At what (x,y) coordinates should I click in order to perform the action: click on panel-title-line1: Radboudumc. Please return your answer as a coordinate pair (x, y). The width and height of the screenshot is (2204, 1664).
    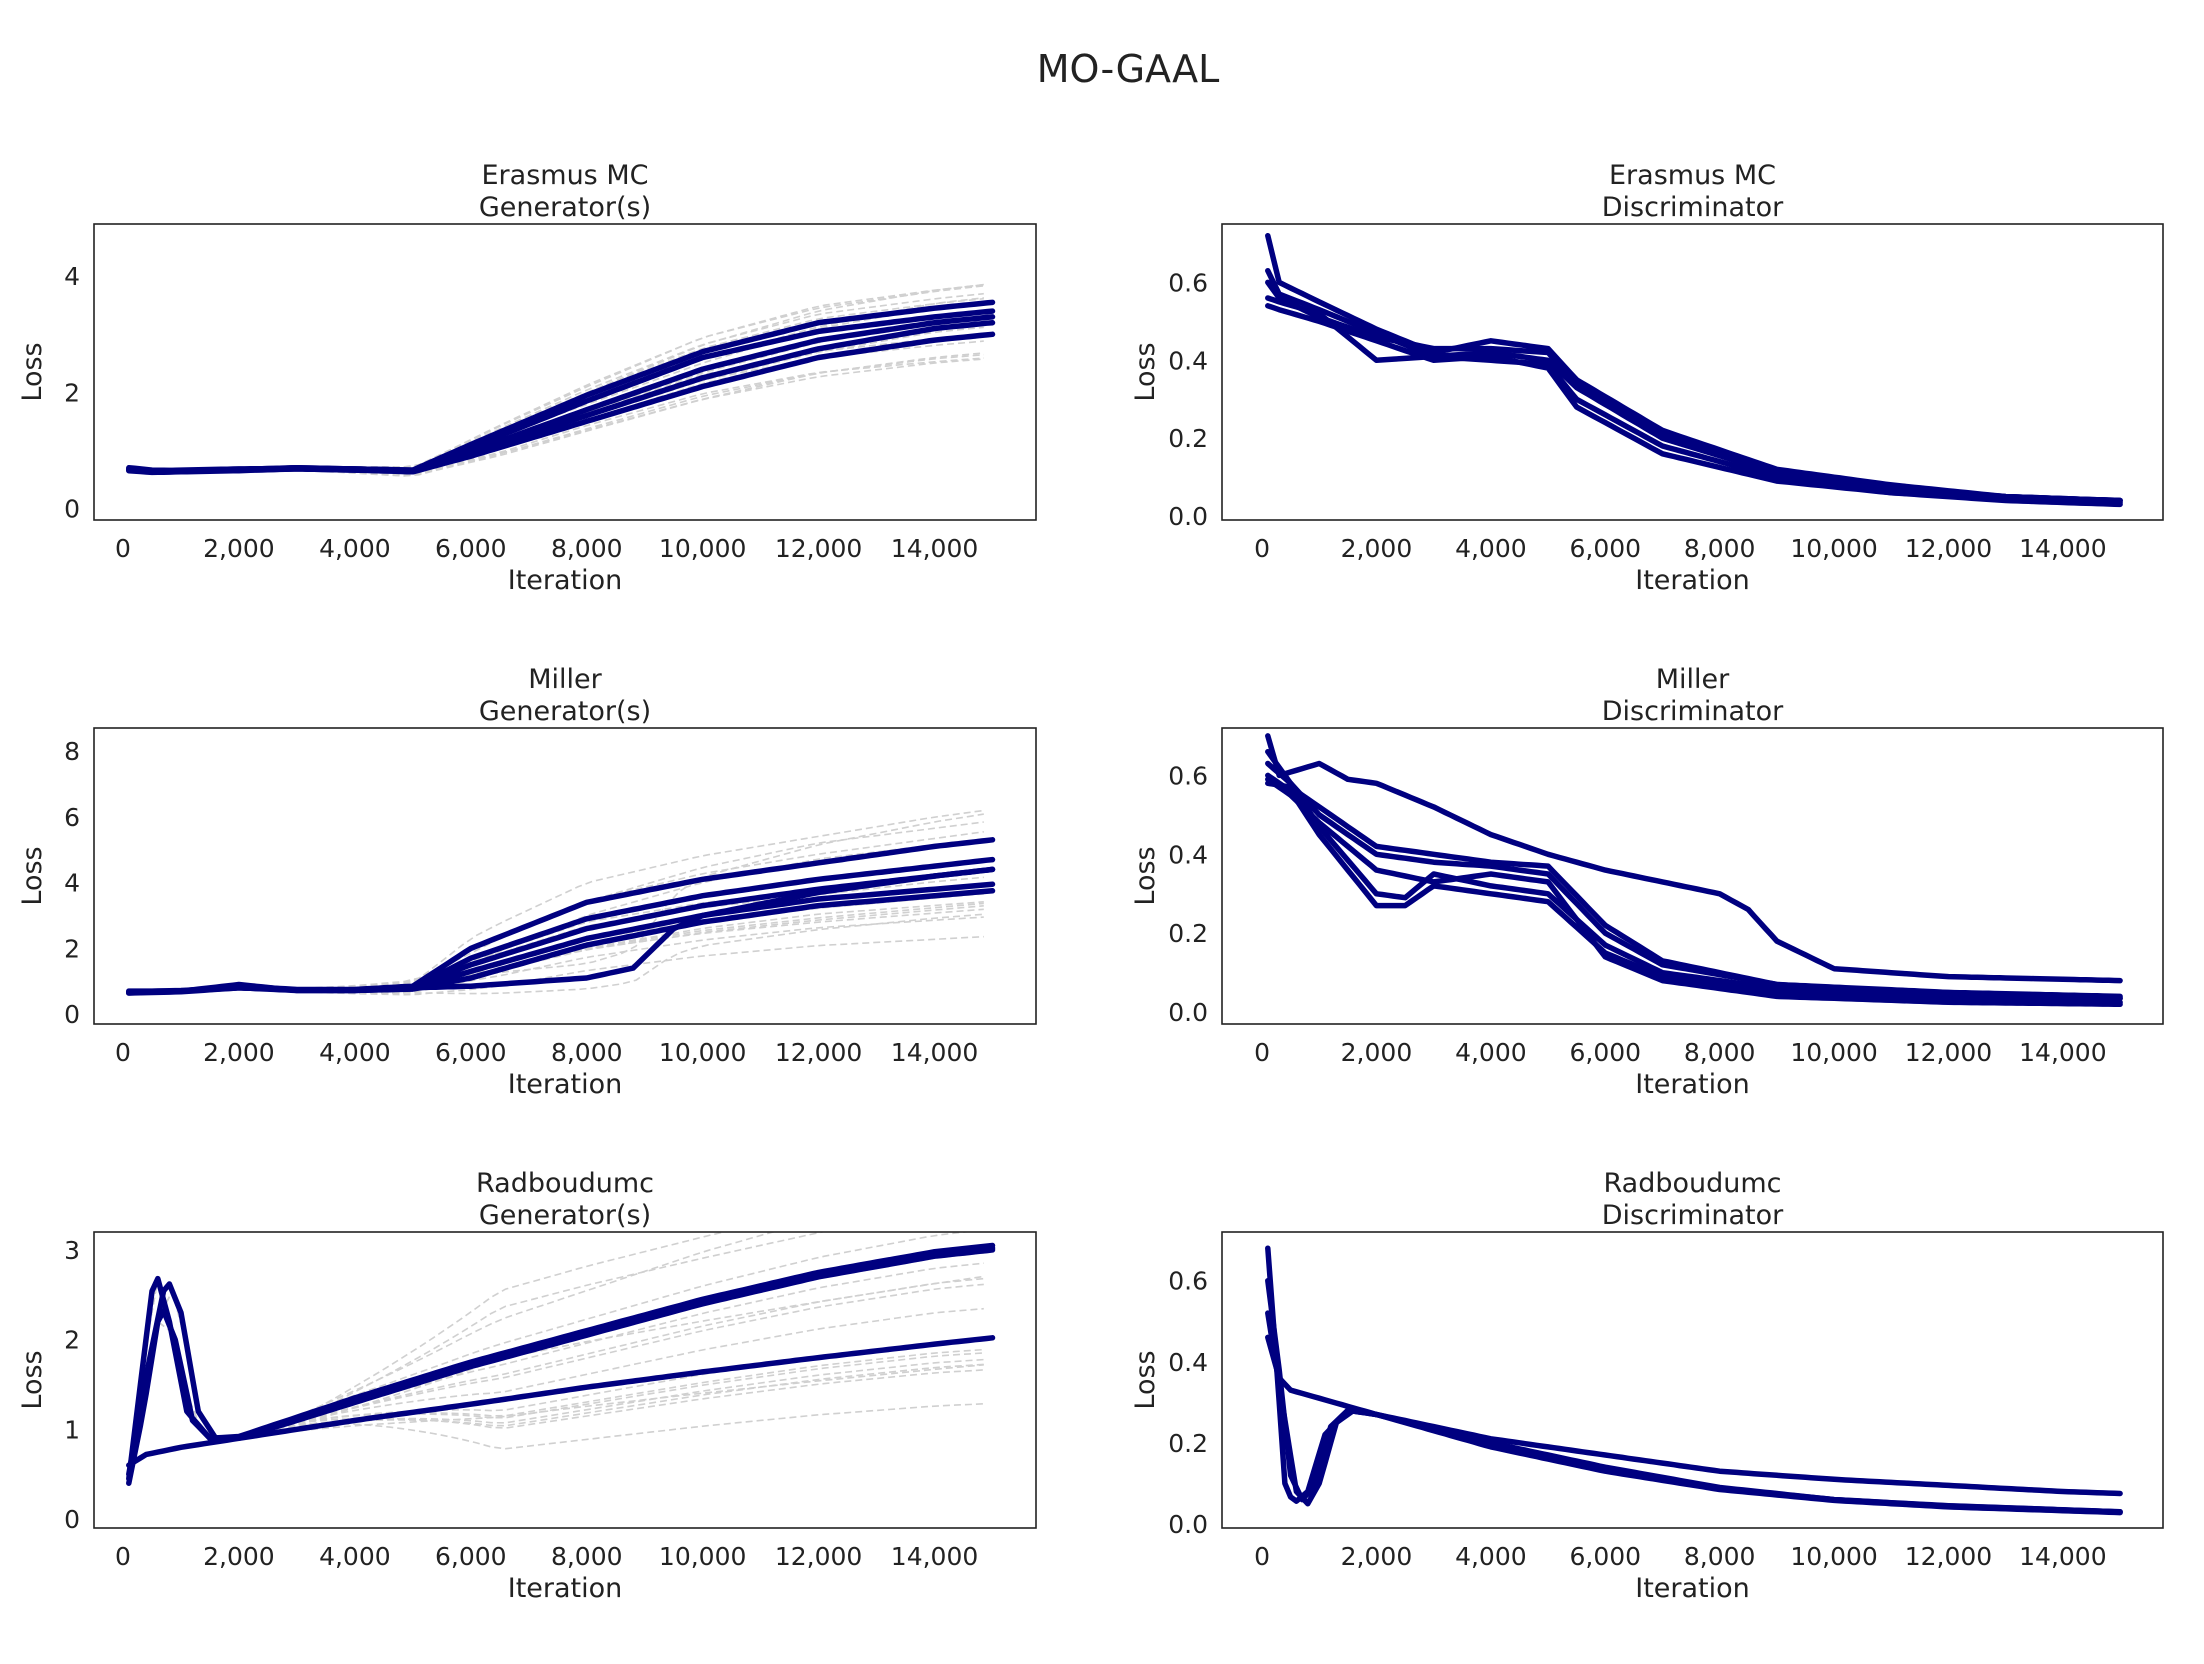
    Looking at the image, I should click on (565, 1183).